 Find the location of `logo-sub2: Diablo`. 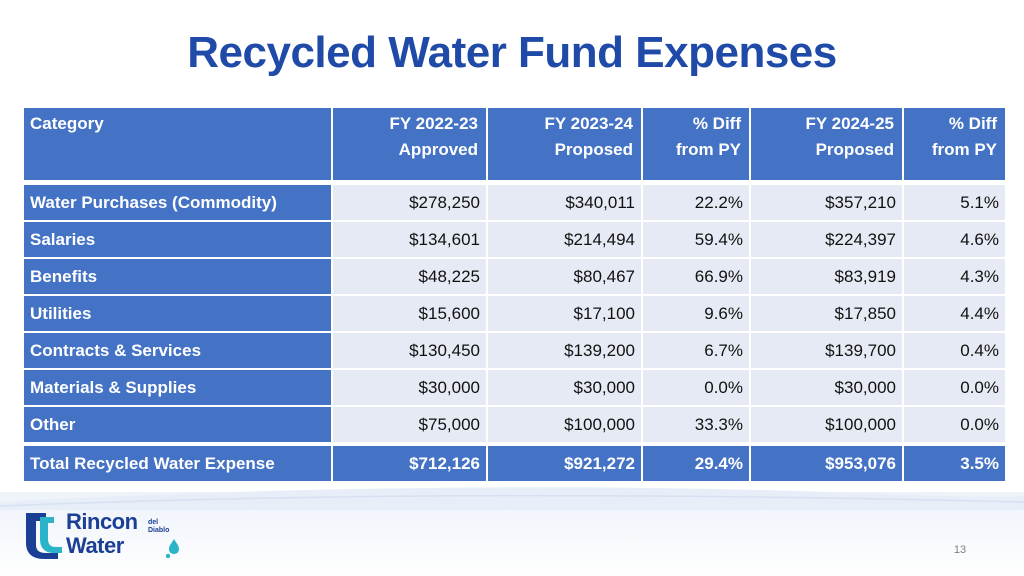

logo-sub2: Diablo is located at coordinates (159, 530).